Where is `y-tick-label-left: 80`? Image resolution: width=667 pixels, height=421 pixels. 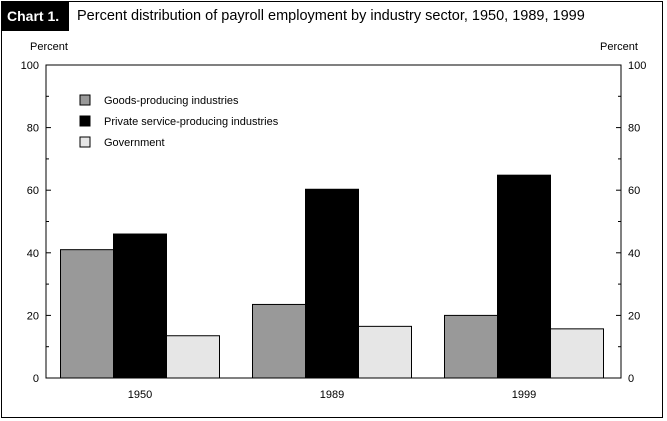
y-tick-label-left: 80 is located at coordinates (33, 129).